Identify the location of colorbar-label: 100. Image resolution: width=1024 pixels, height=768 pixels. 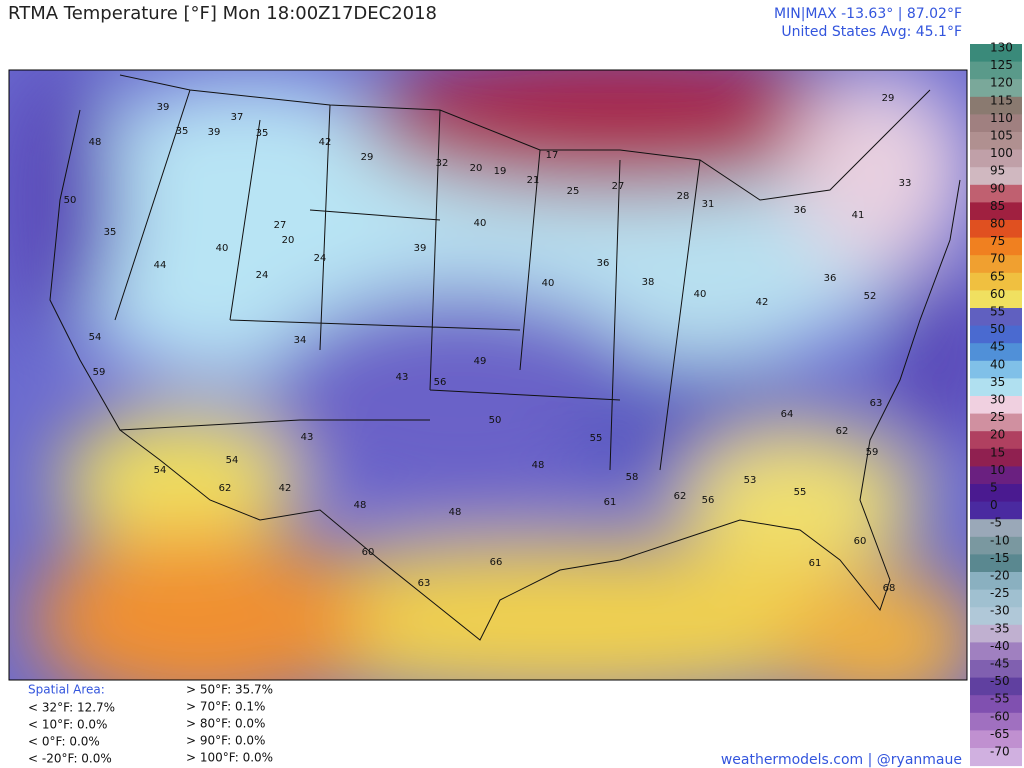
(1001, 153).